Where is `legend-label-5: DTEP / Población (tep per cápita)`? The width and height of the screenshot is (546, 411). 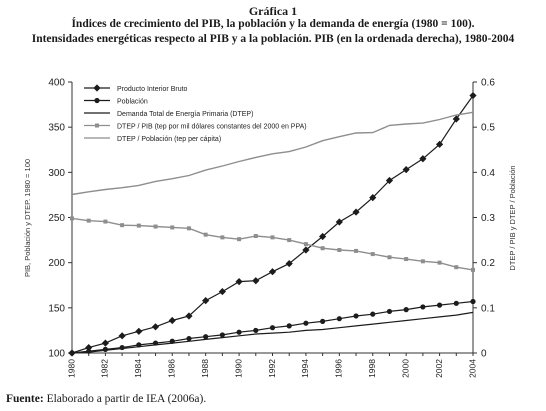
legend-label-5: DTEP / Población (tep per cápita) is located at coordinates (169, 139).